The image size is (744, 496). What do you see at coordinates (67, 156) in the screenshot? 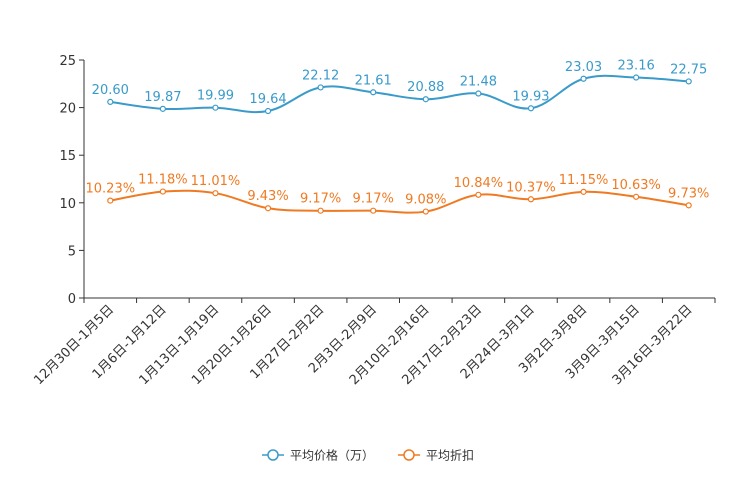
I see `y-tick-label: 15` at bounding box center [67, 156].